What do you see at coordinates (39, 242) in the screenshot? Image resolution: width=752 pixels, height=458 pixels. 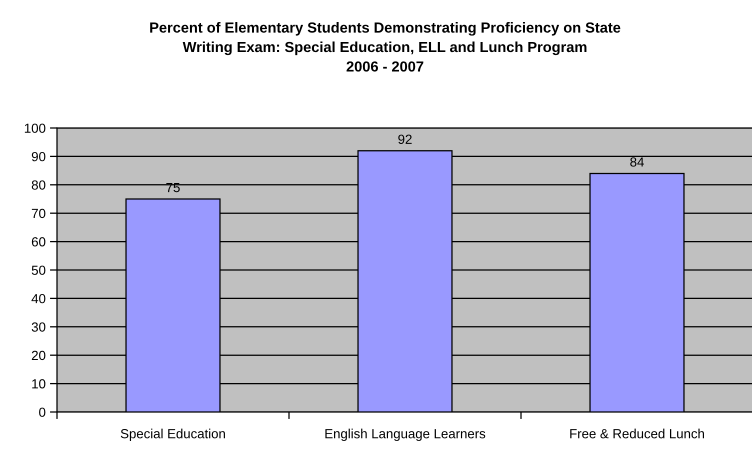 I see `y-tick-label: 60` at bounding box center [39, 242].